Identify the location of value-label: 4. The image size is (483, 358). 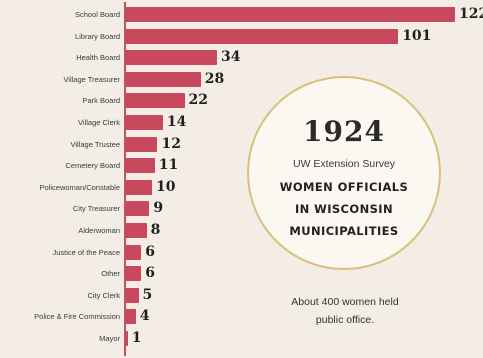
(144, 316).